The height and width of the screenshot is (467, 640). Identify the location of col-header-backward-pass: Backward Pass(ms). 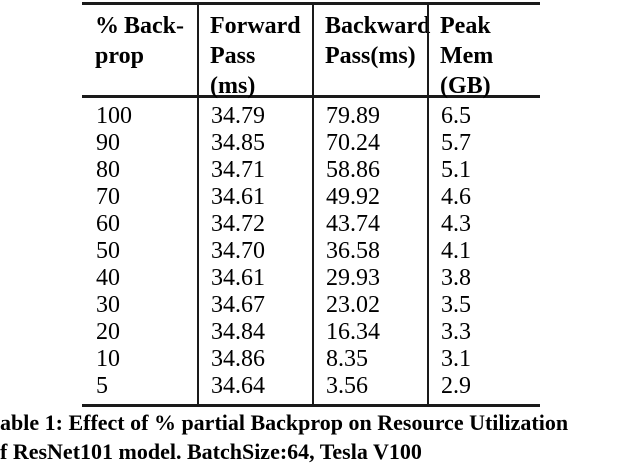
(371, 56).